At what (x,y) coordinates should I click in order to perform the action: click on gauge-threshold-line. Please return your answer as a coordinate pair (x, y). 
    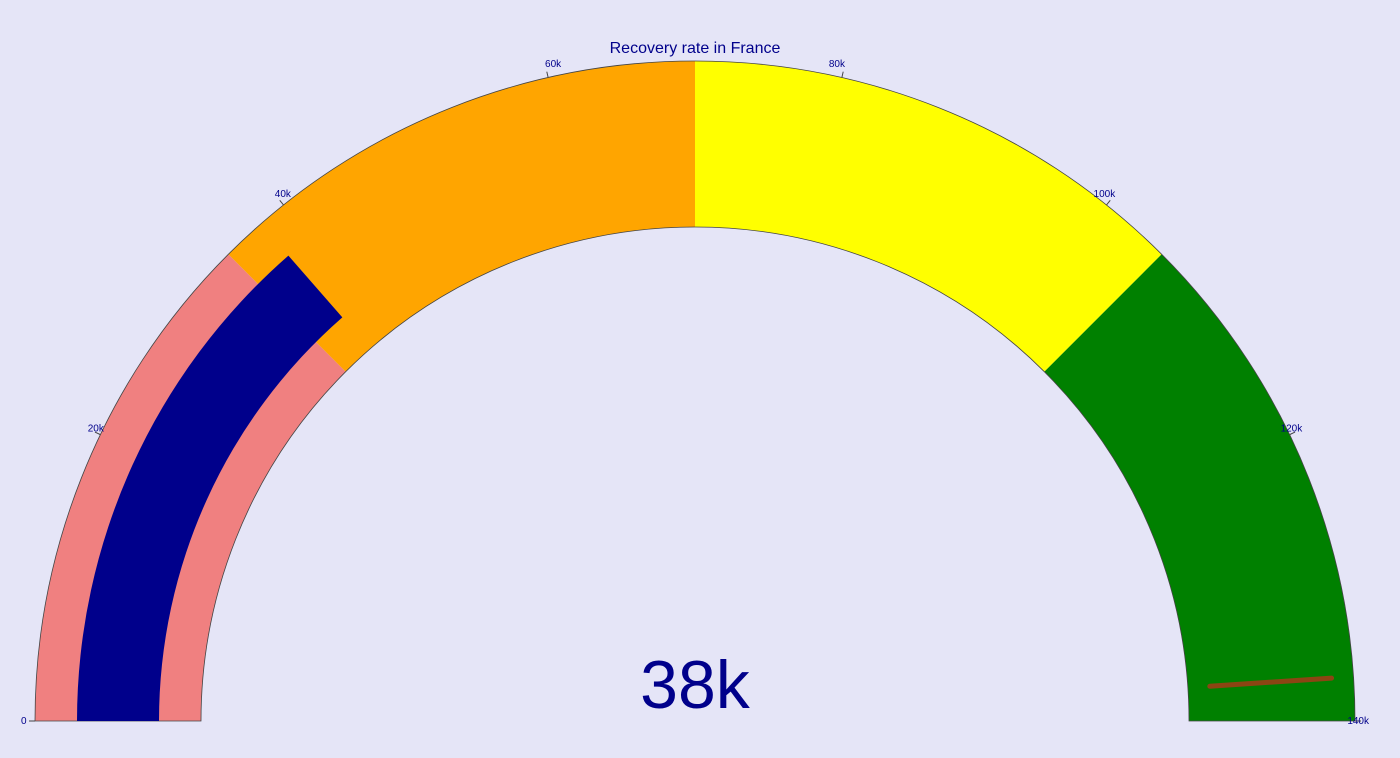
    Looking at the image, I should click on (1271, 682).